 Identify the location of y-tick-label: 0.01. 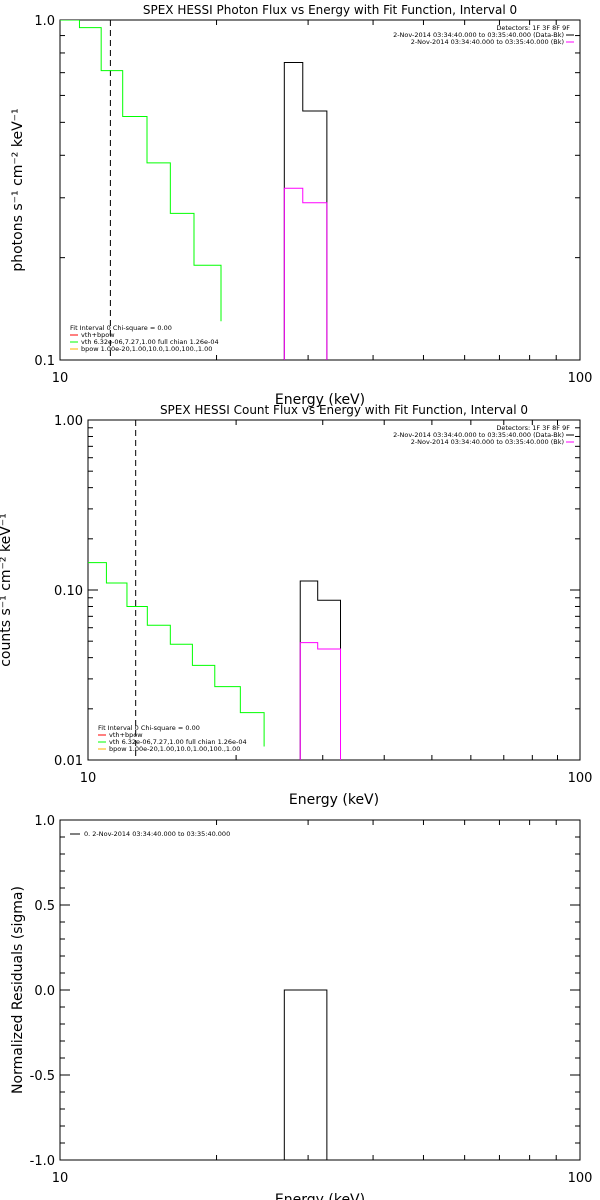
(68, 761).